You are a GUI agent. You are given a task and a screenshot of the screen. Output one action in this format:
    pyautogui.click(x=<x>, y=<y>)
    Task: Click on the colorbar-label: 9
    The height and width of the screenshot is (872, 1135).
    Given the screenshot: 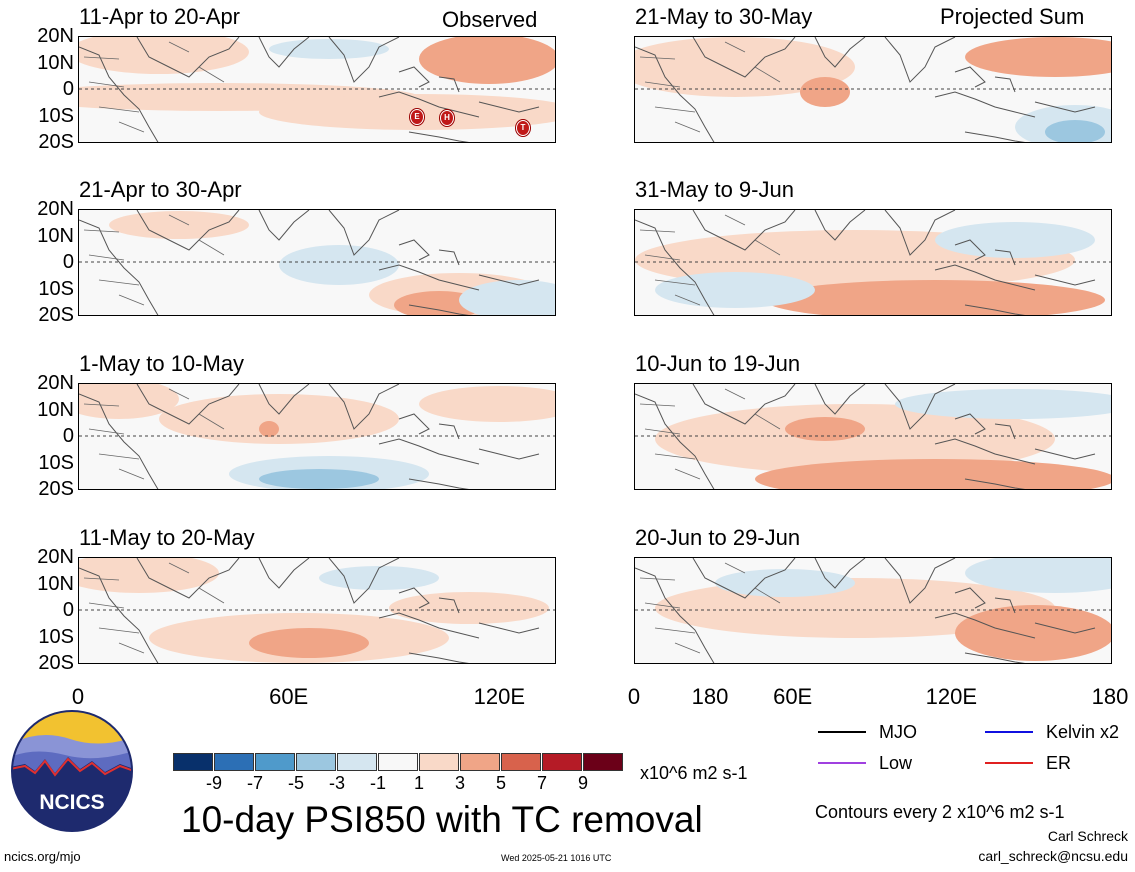 What is the action you would take?
    pyautogui.click(x=582, y=783)
    